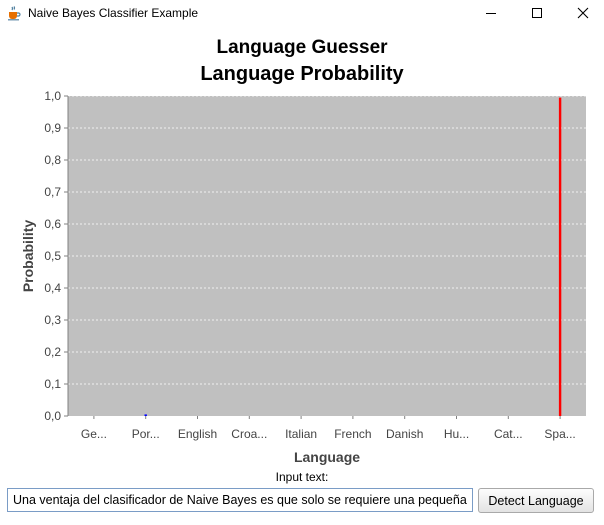 This screenshot has width=604, height=525. Describe the element at coordinates (301, 434) in the screenshot. I see `x-tick-label: Italian` at that location.